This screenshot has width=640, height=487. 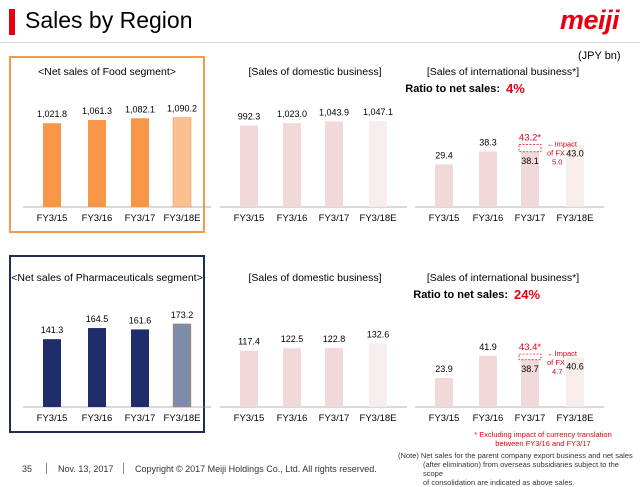 What do you see at coordinates (590, 20) in the screenshot?
I see `meiji-logo: meiji` at bounding box center [590, 20].